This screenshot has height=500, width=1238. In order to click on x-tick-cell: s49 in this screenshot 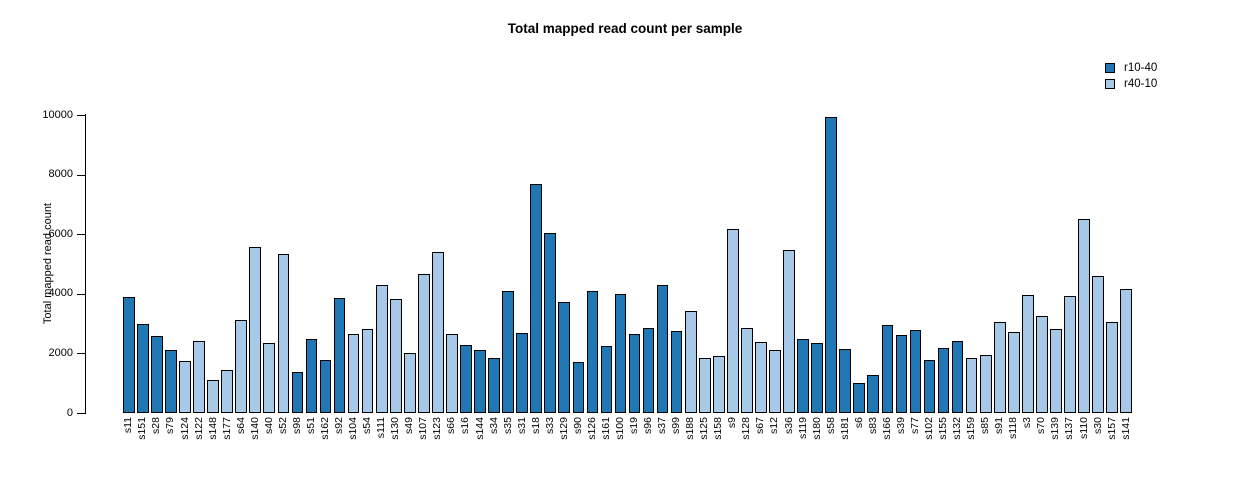, I will do `click(409, 452)`.